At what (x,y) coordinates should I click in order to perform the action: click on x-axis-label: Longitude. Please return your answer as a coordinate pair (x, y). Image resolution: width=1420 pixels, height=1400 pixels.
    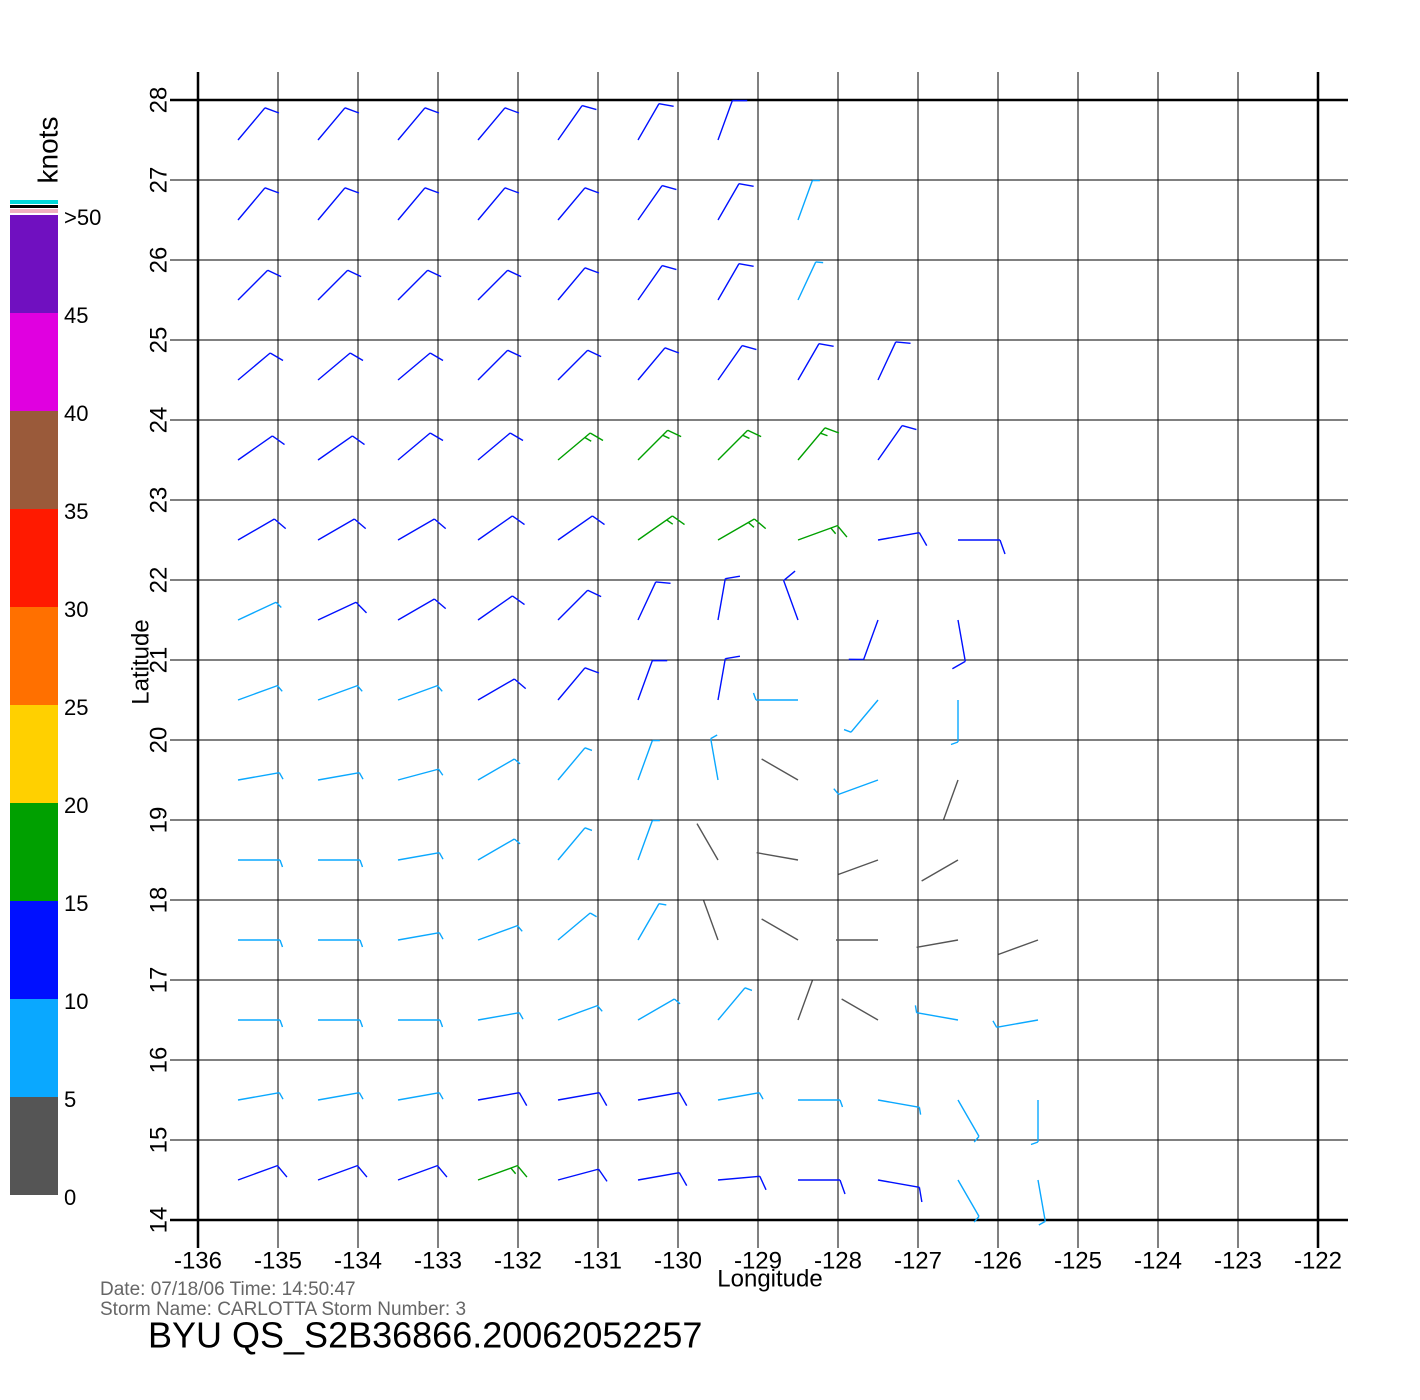
    Looking at the image, I should click on (769, 1278).